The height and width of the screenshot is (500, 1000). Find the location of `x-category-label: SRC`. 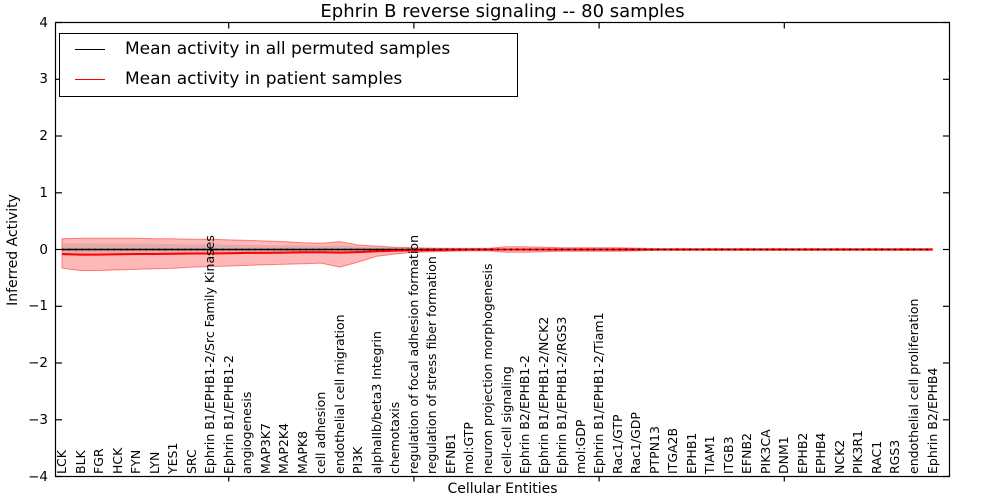

x-category-label: SRC is located at coordinates (191, 461).